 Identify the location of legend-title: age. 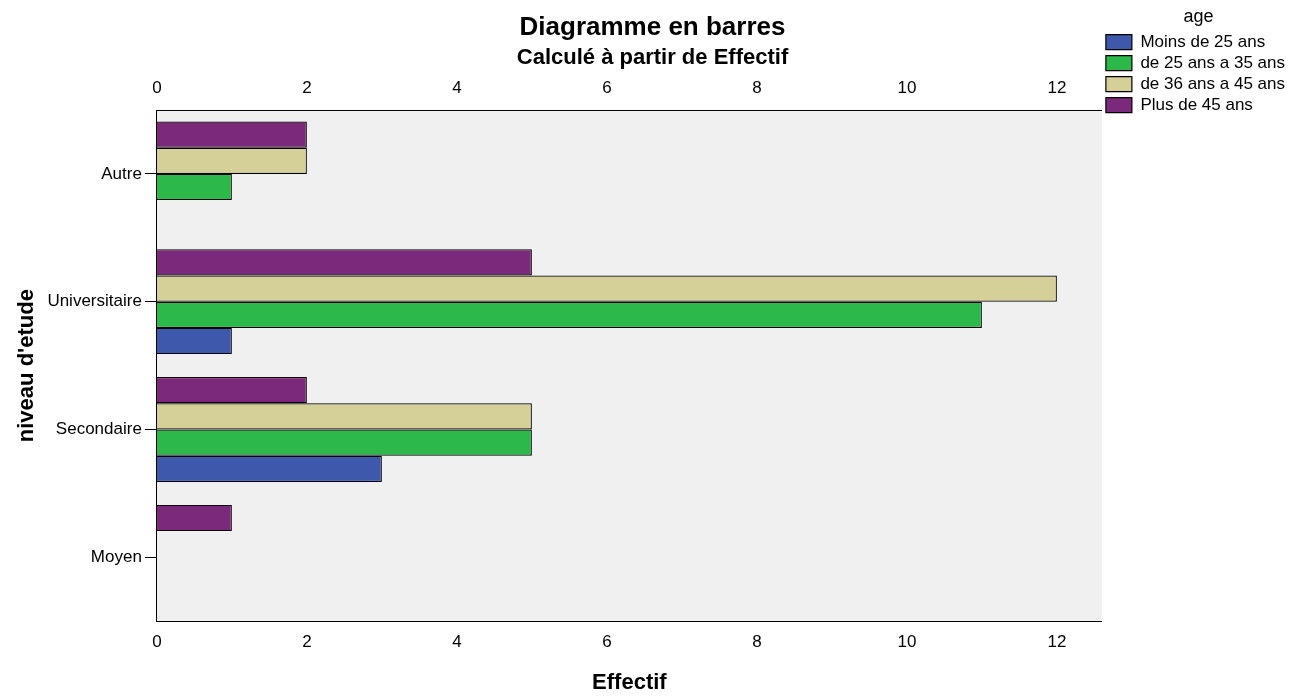
(1198, 15).